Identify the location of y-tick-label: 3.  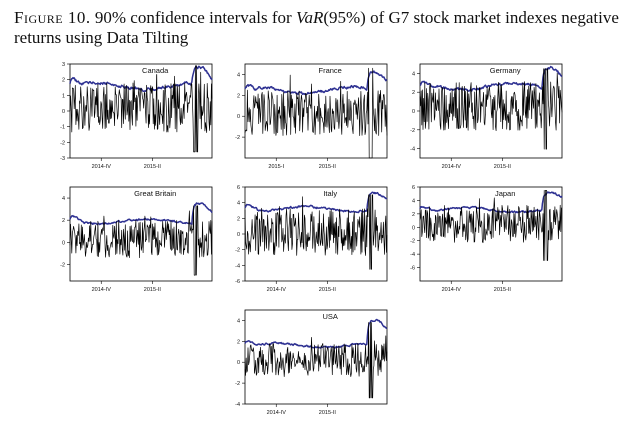
(63, 65).